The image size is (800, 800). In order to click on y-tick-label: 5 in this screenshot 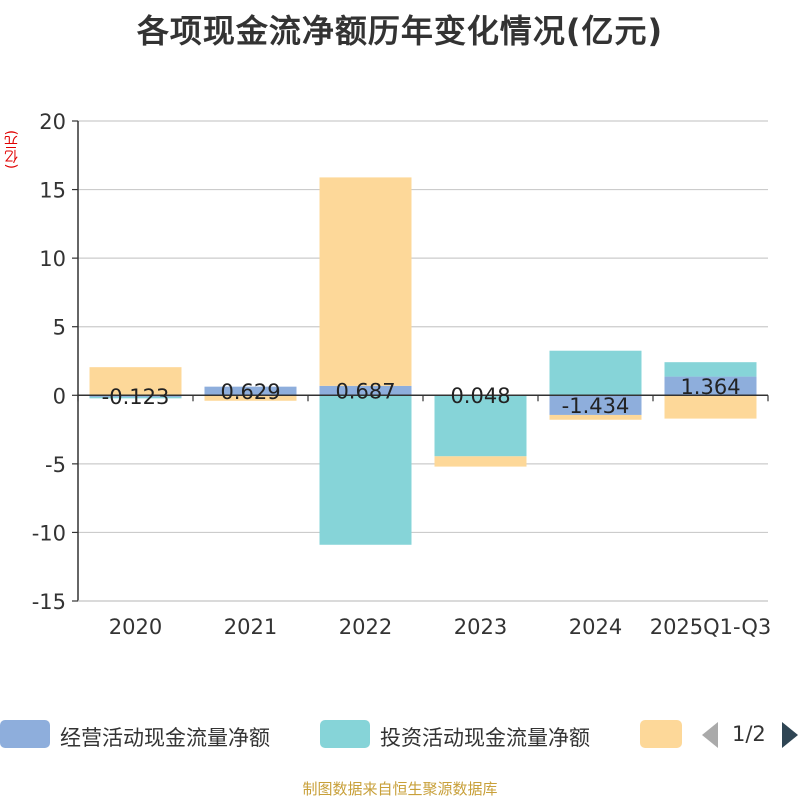, I will do `click(59, 328)`.